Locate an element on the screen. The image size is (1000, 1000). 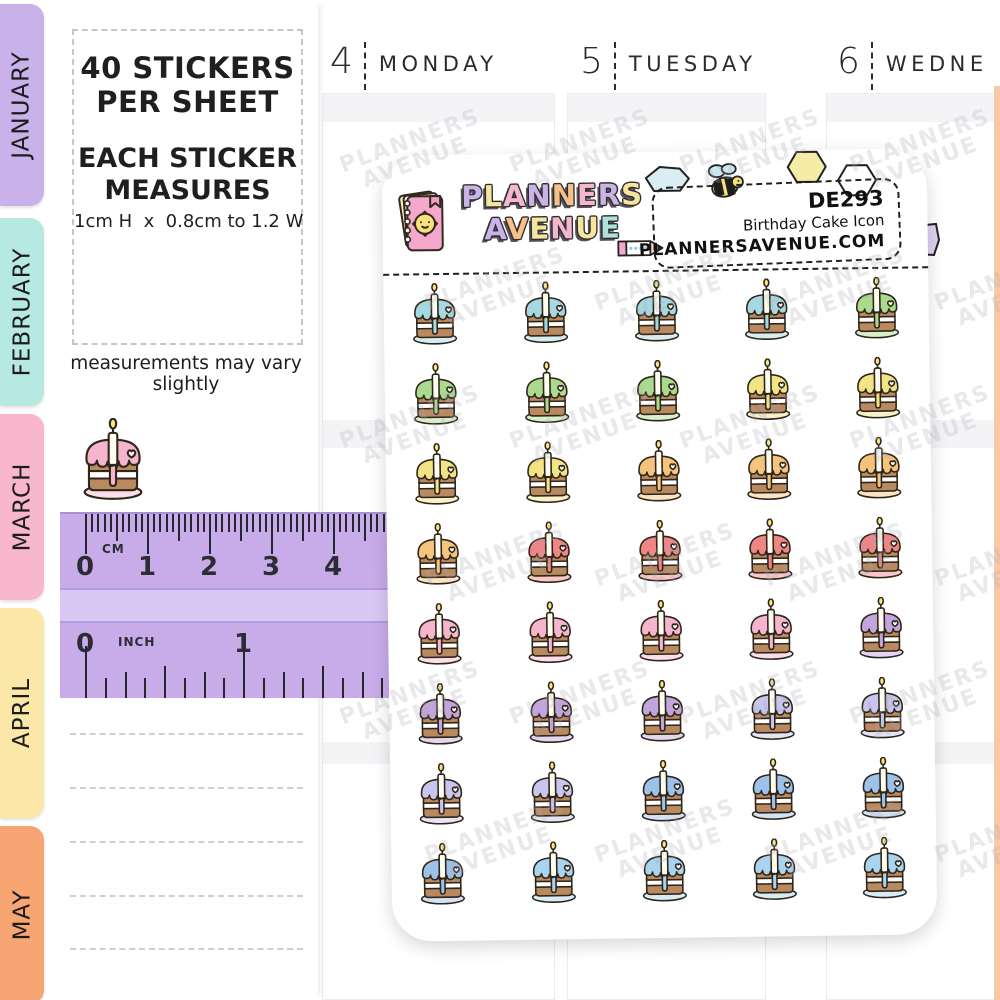
day-header-tuesday: 5 TUESDAY is located at coordinates (668, 66).